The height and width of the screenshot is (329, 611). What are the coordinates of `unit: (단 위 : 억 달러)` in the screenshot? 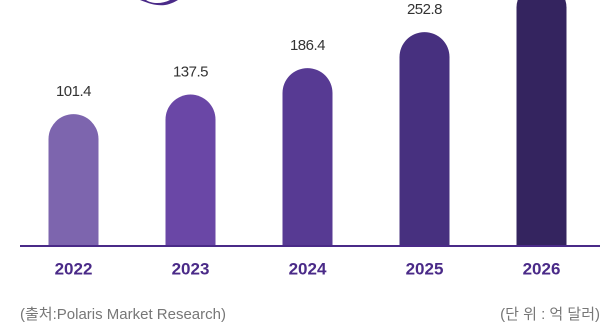 It's located at (550, 314).